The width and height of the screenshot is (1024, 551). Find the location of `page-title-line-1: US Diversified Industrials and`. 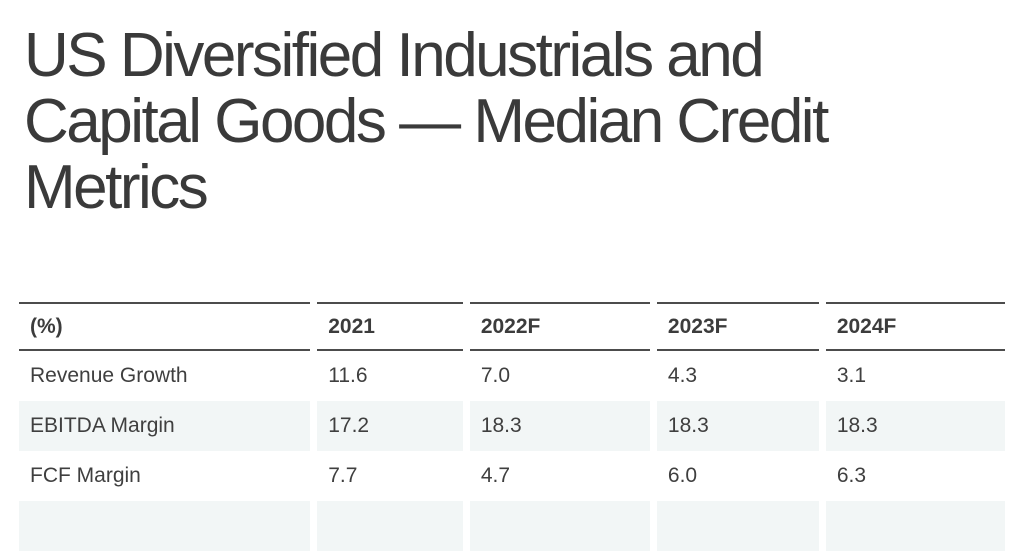

page-title-line-1: US Diversified Industrials and is located at coordinates (394, 55).